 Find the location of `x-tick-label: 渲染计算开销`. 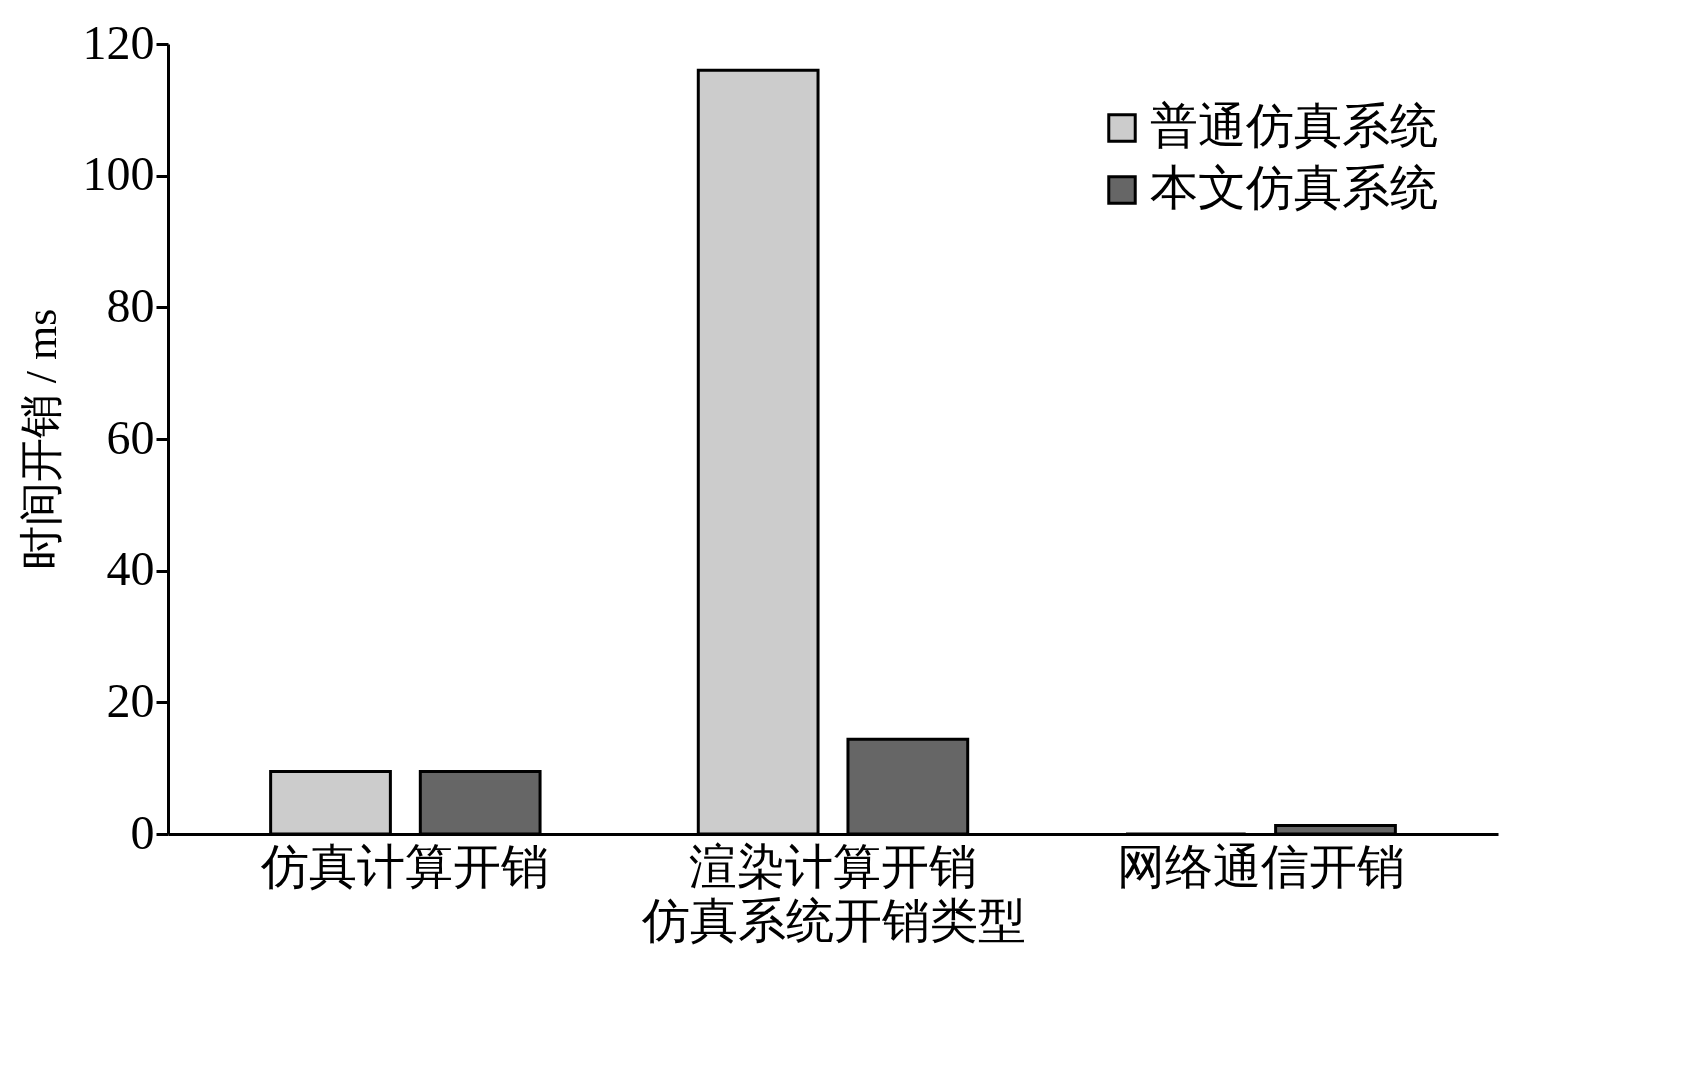

x-tick-label: 渲染计算开销 is located at coordinates (833, 866).